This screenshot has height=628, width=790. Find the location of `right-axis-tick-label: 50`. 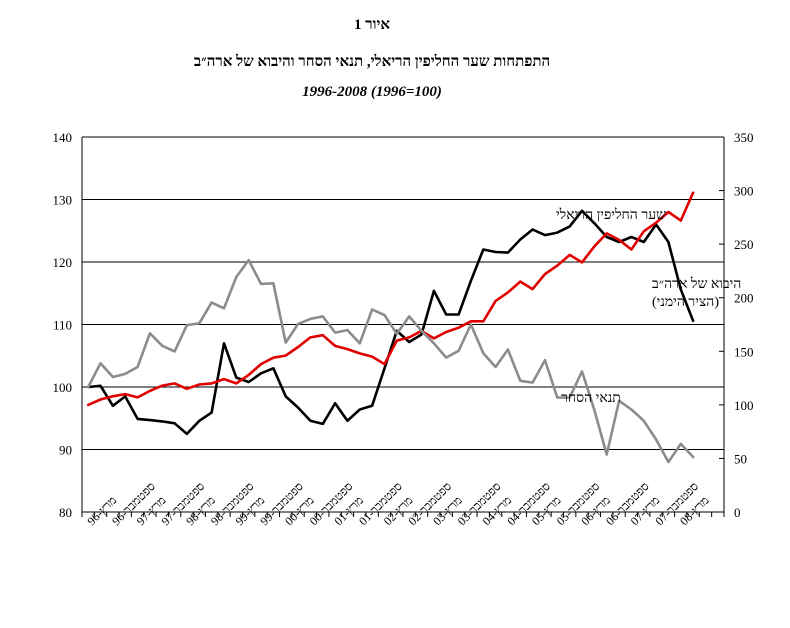

right-axis-tick-label: 50 is located at coordinates (740, 458).